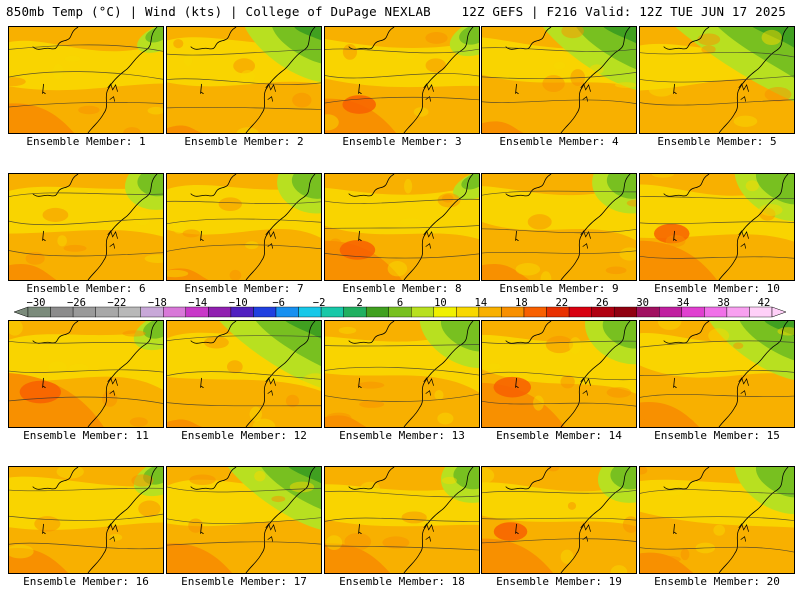 This screenshot has height=600, width=800. What do you see at coordinates (244, 141) in the screenshot?
I see `ensemble-member-label: Ensemble Member: 2` at bounding box center [244, 141].